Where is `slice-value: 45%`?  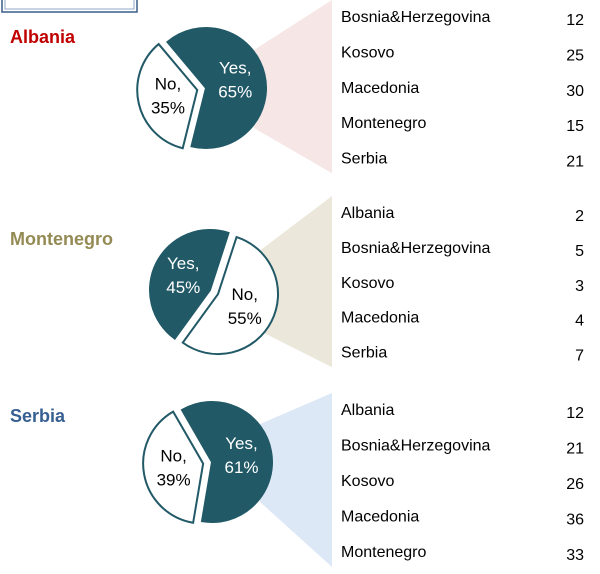 slice-value: 45% is located at coordinates (183, 287).